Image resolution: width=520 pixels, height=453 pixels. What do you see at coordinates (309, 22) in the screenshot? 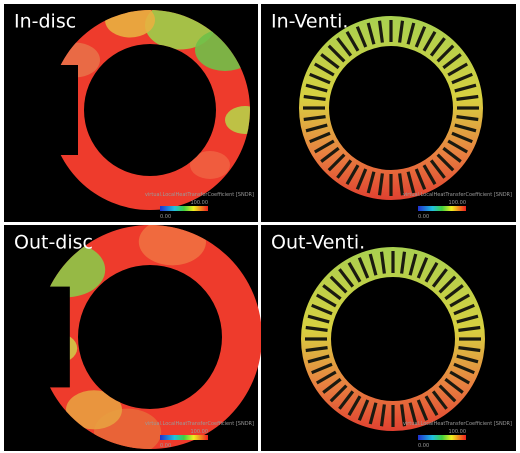
I see `panel-label: In-Venti.` at bounding box center [309, 22].